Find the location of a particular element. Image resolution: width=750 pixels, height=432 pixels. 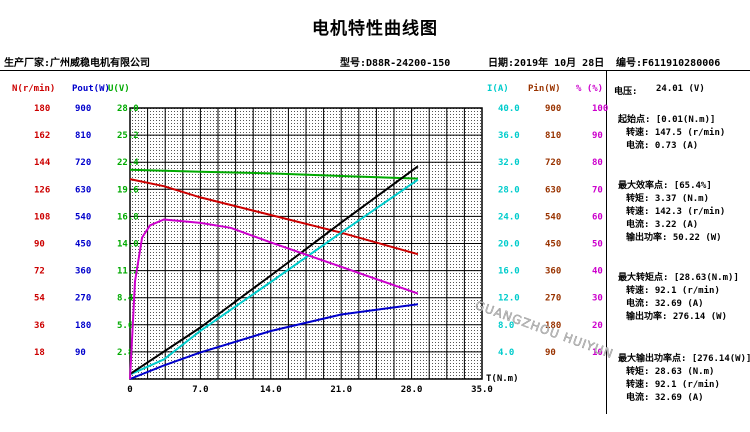

tick-label-pin: 720 is located at coordinates (553, 163).